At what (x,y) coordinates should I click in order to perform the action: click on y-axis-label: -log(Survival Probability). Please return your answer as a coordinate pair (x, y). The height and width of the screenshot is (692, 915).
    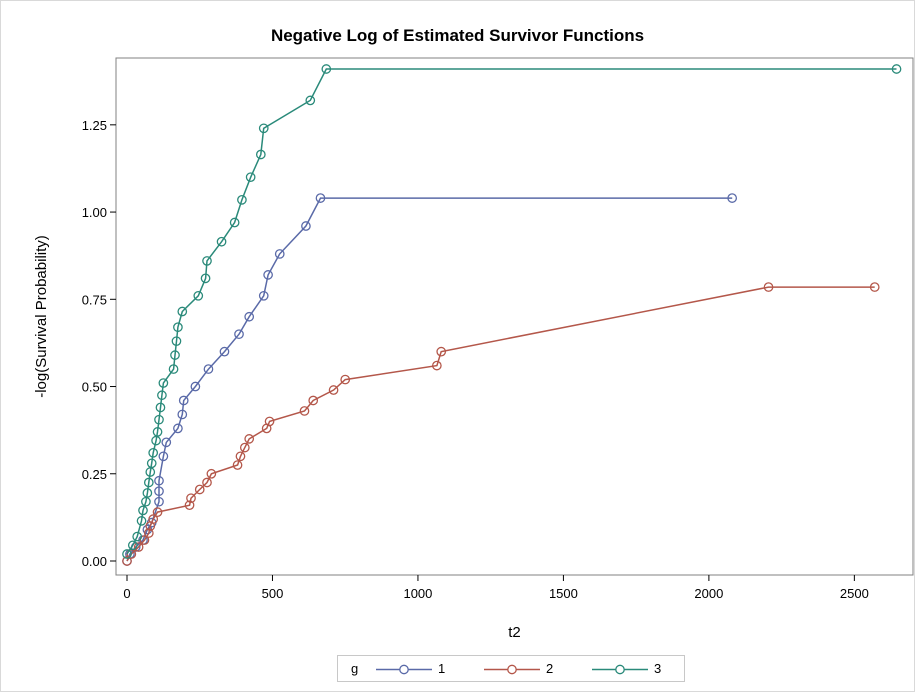
    Looking at the image, I should click on (41, 316).